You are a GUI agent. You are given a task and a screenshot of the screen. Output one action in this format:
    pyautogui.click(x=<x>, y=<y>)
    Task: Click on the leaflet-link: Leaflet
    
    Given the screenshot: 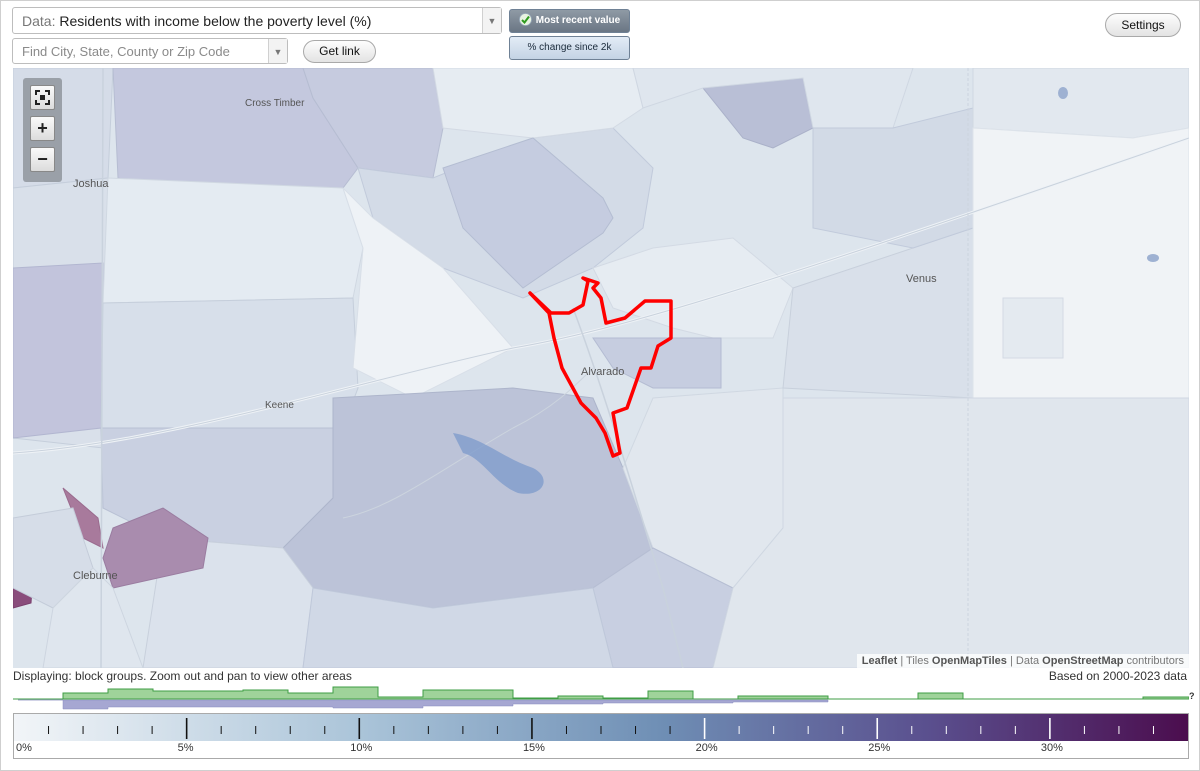 What is the action you would take?
    pyautogui.click(x=879, y=661)
    